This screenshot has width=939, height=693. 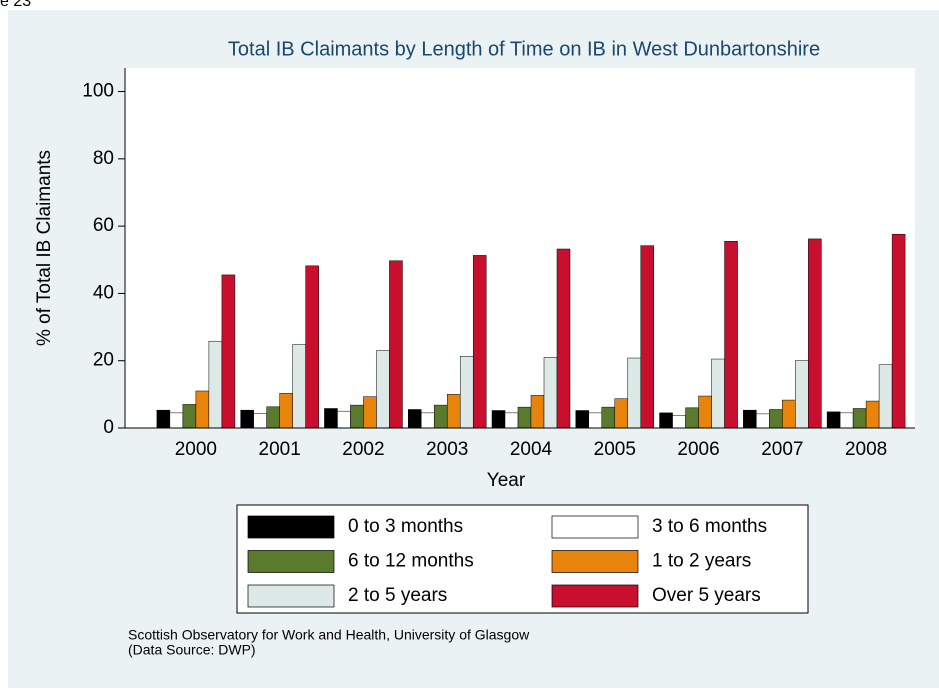 What do you see at coordinates (98, 91) in the screenshot?
I see `y-tick-label: 100` at bounding box center [98, 91].